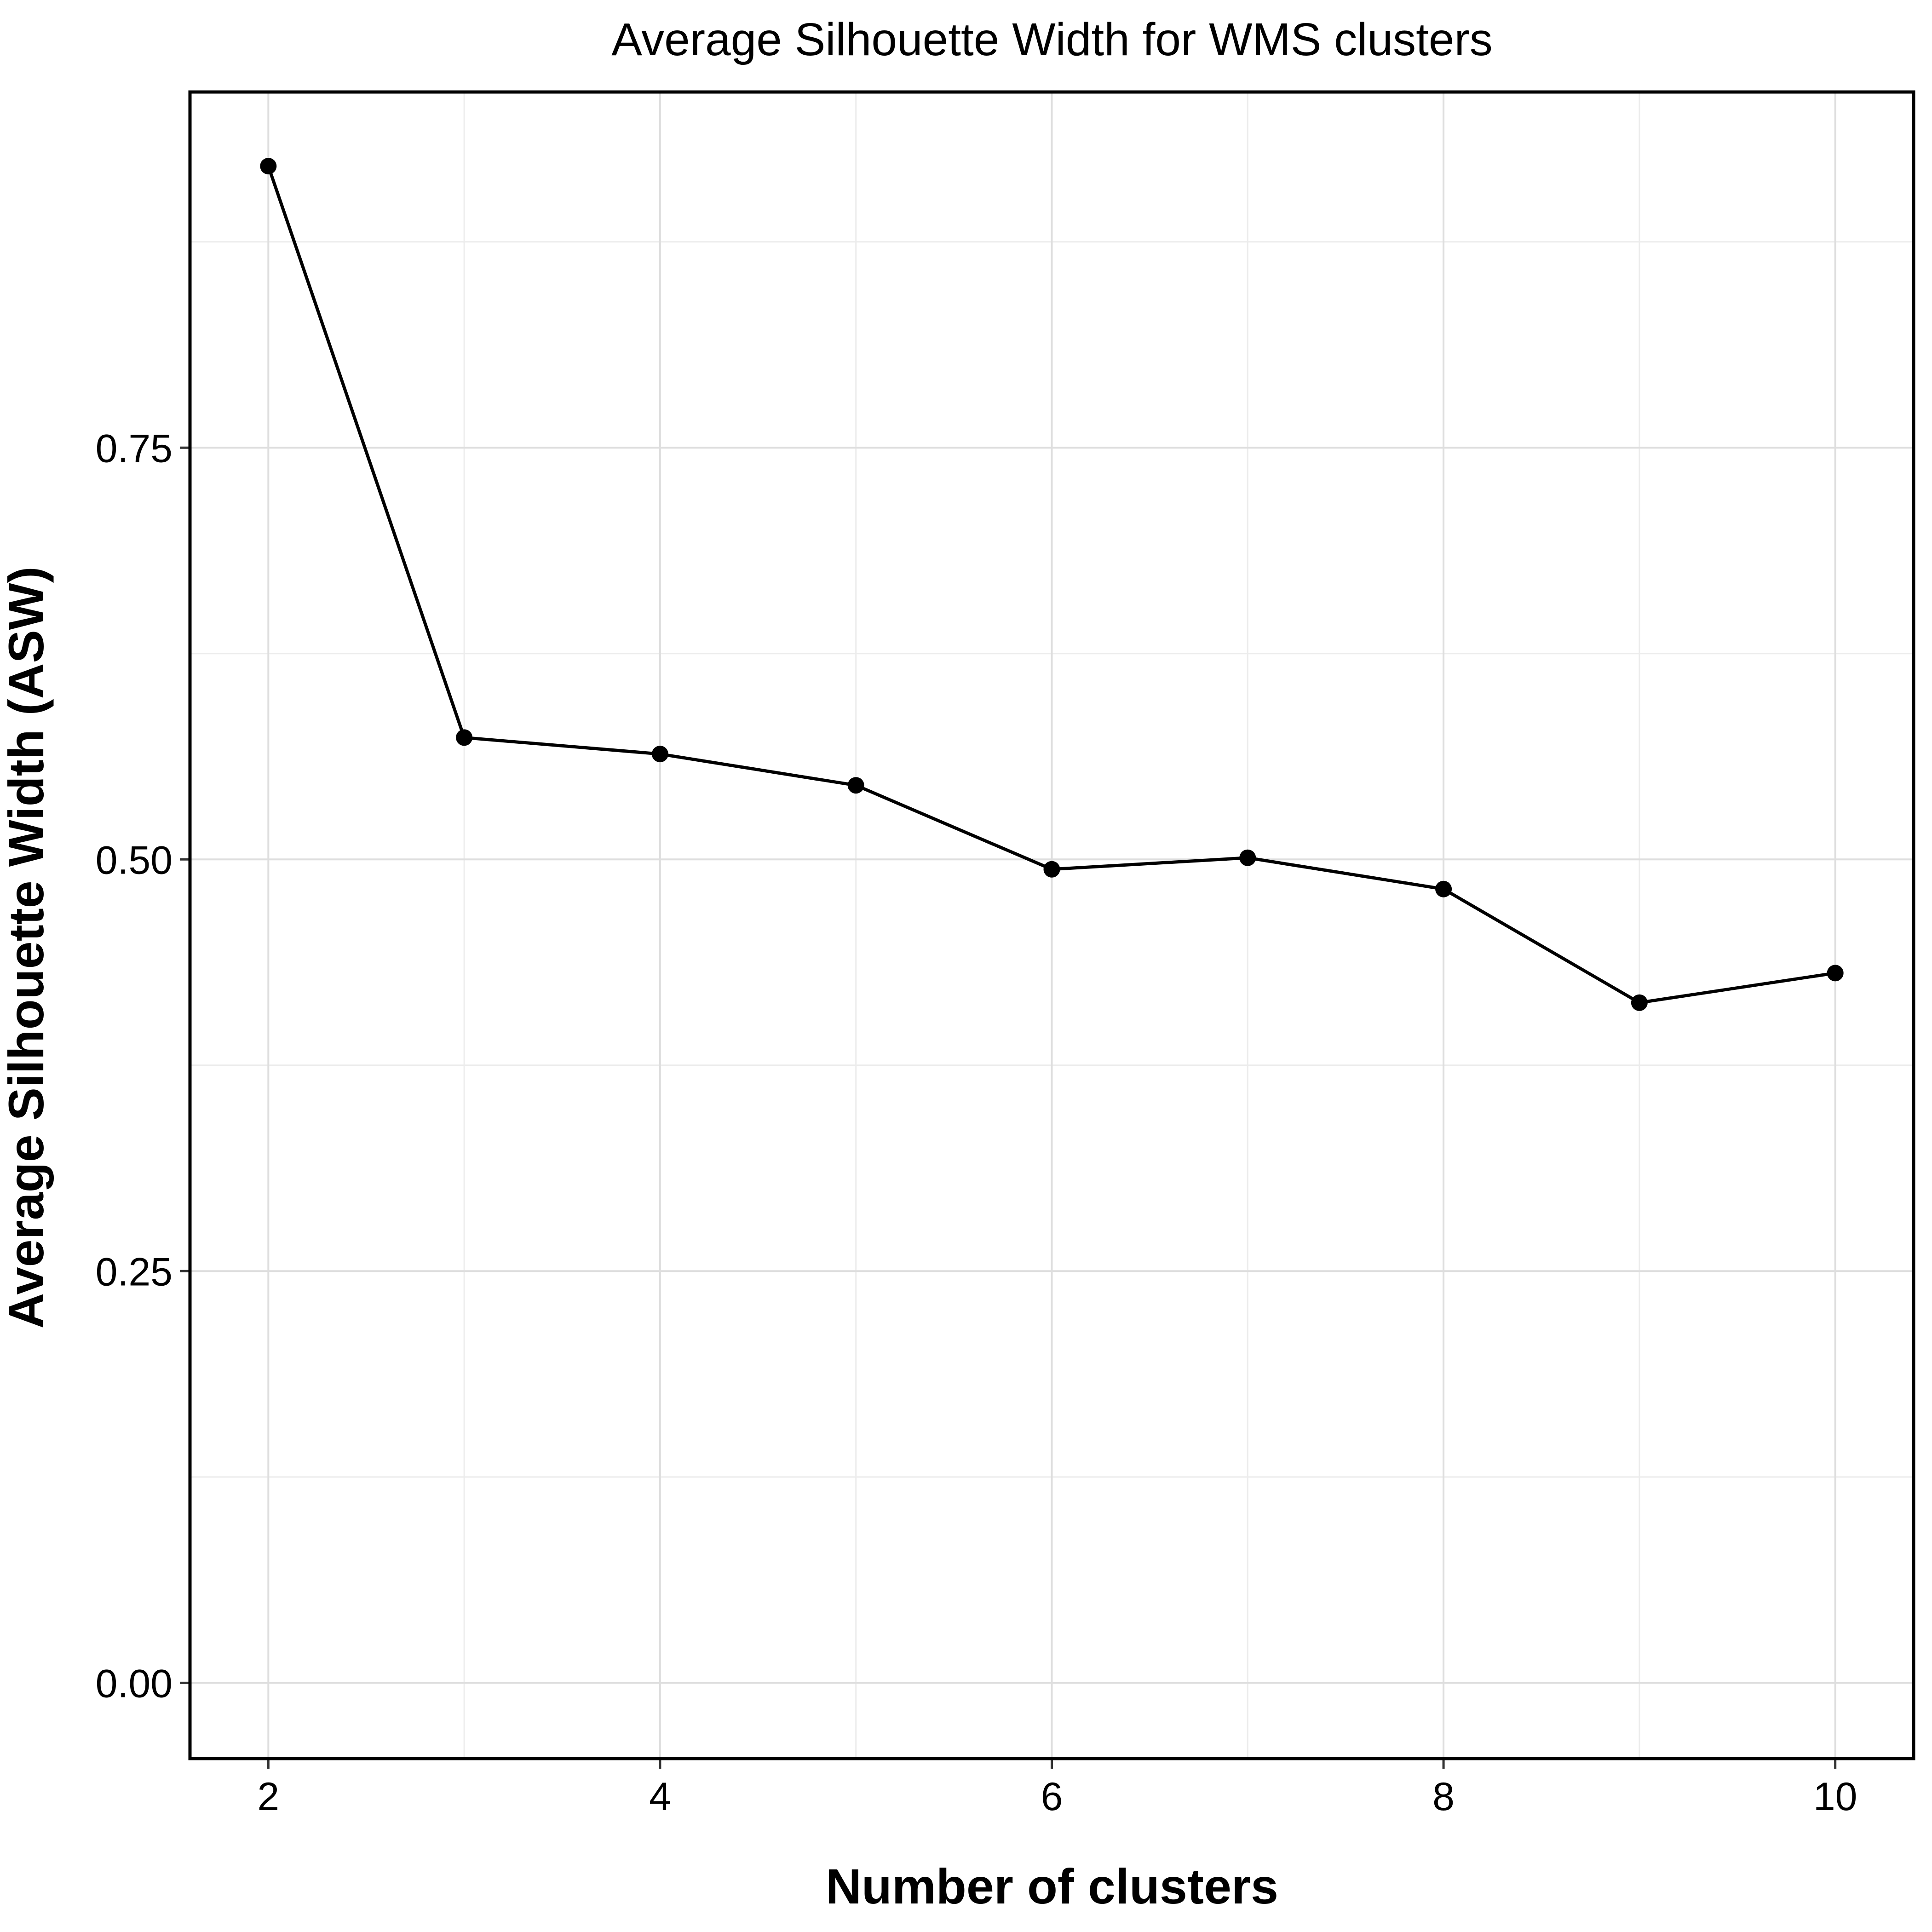 The height and width of the screenshot is (1932, 1932). Describe the element at coordinates (134, 1684) in the screenshot. I see `y-tick-label: 0.00` at that location.